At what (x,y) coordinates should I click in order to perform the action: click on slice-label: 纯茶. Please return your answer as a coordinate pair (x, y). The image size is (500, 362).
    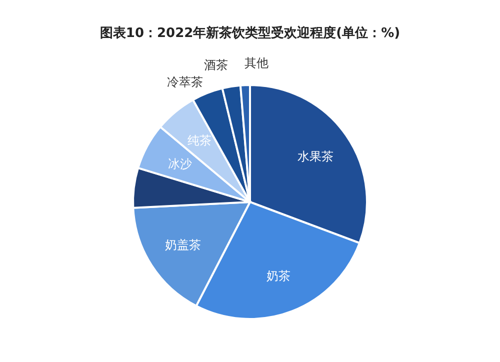
    Looking at the image, I should click on (199, 141).